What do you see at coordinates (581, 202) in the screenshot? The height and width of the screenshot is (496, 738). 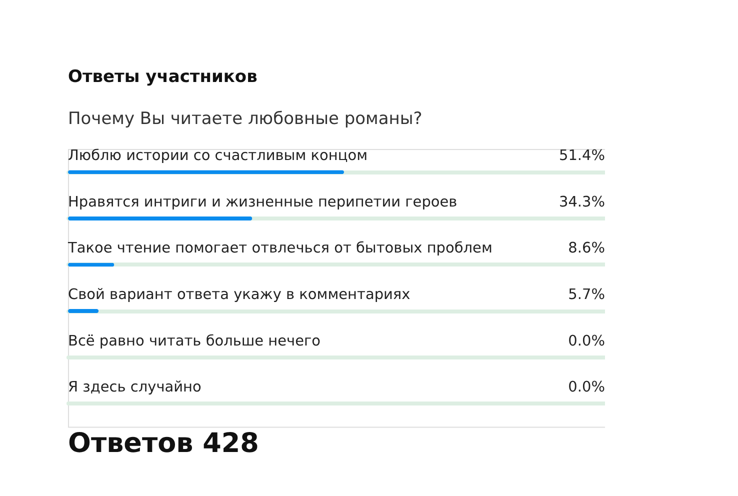 I see `data-label: 34.3%` at bounding box center [581, 202].